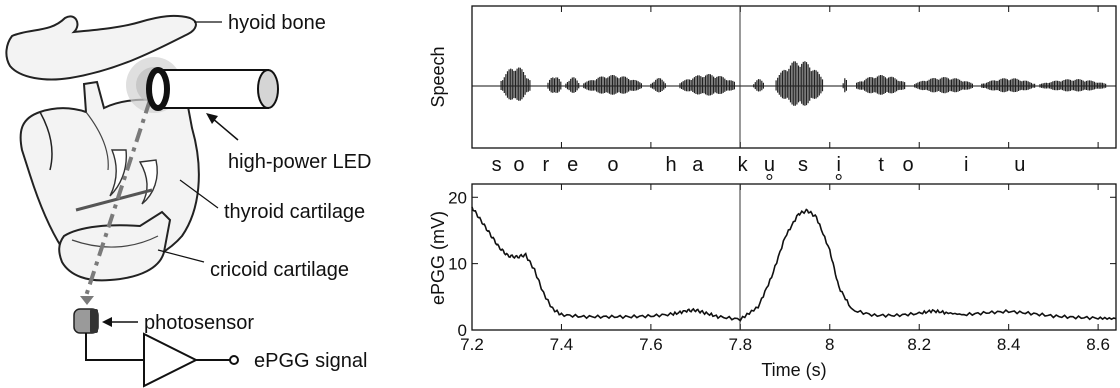  Describe the element at coordinates (829, 344) in the screenshot. I see `x-tick-label: 8` at that location.